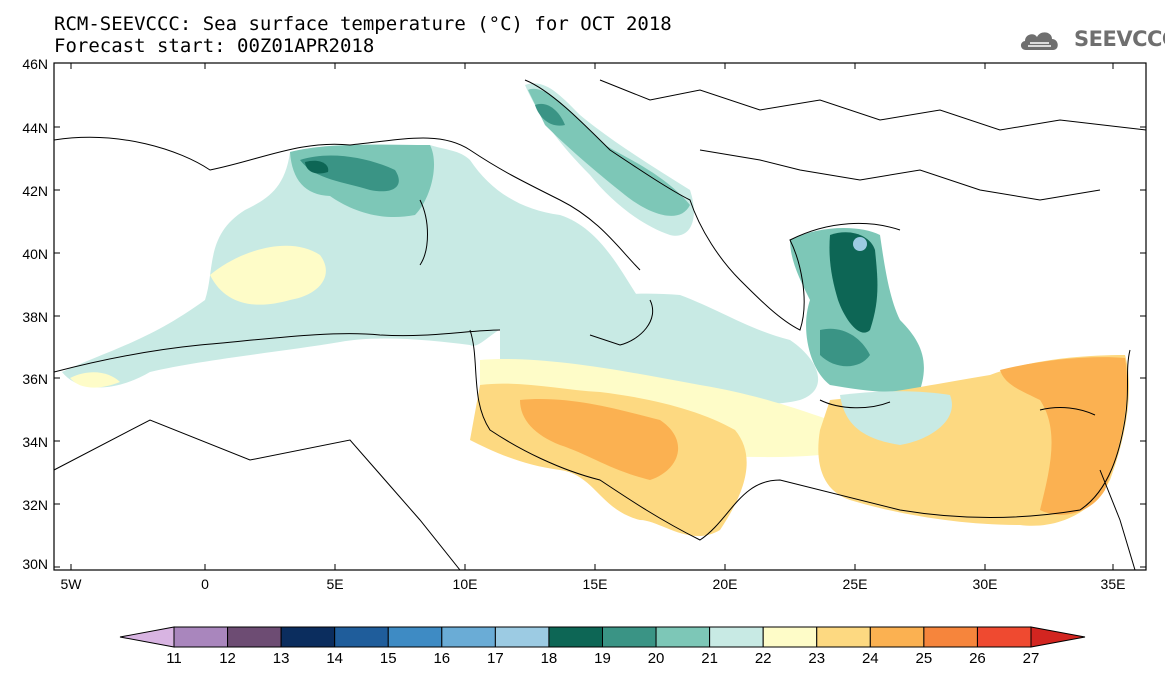 Image resolution: width=1165 pixels, height=682 pixels. Describe the element at coordinates (335, 658) in the screenshot. I see `colorbar-label: 14` at that location.